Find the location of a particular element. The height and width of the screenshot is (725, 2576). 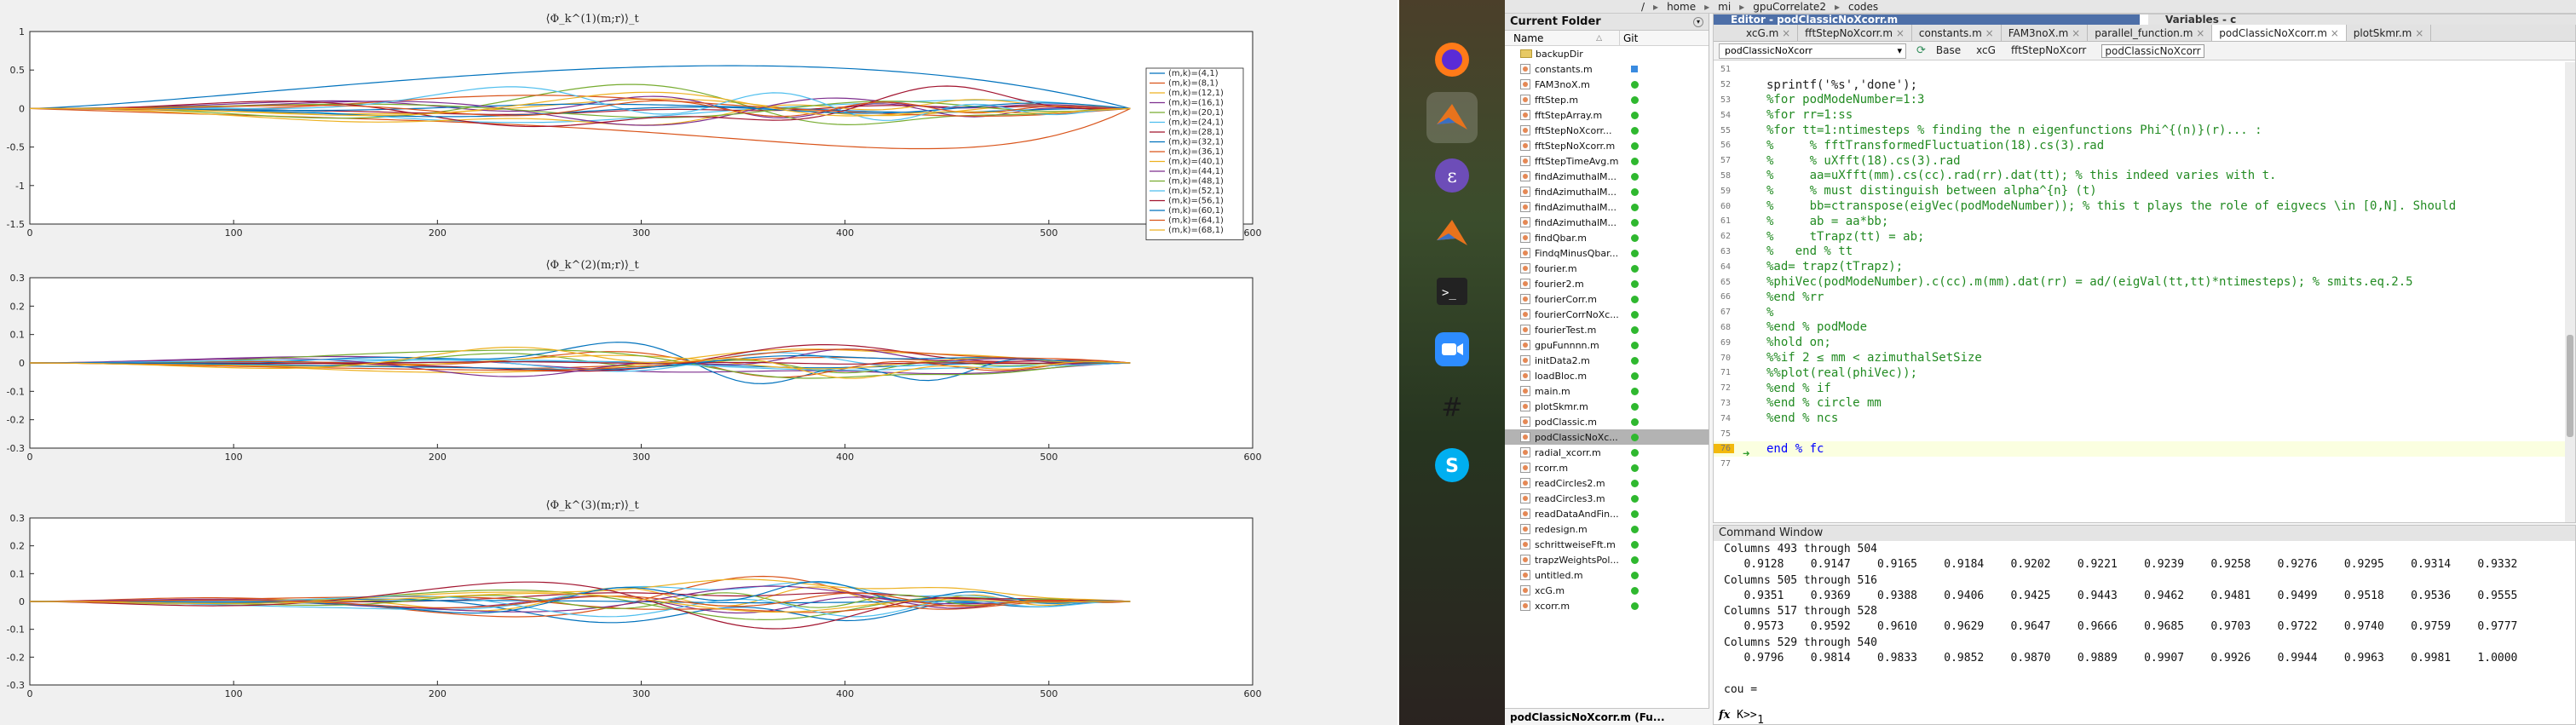

code-line: 75 is located at coordinates (2140, 433).